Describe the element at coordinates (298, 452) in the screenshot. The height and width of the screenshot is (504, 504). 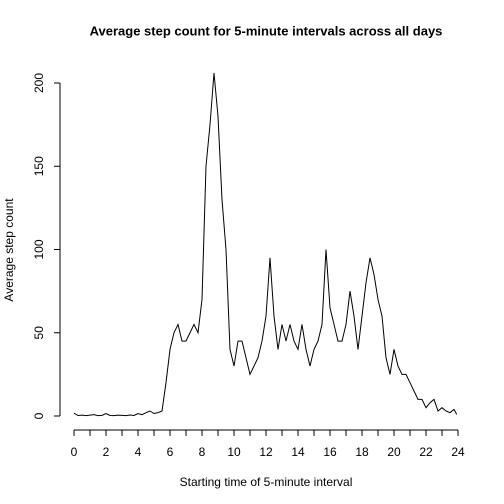
I see `x-tick-label: 14` at that location.